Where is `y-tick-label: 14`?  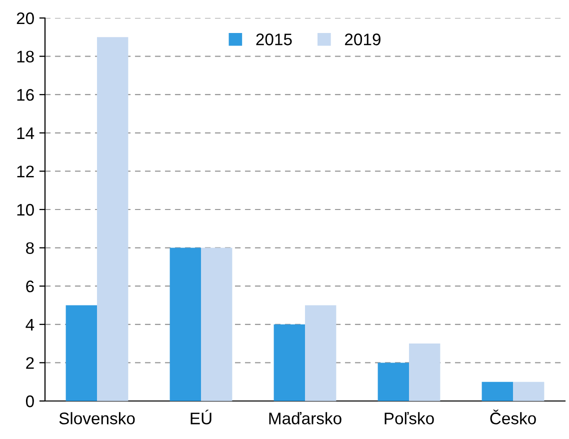
y-tick-label: 14 is located at coordinates (25, 133).